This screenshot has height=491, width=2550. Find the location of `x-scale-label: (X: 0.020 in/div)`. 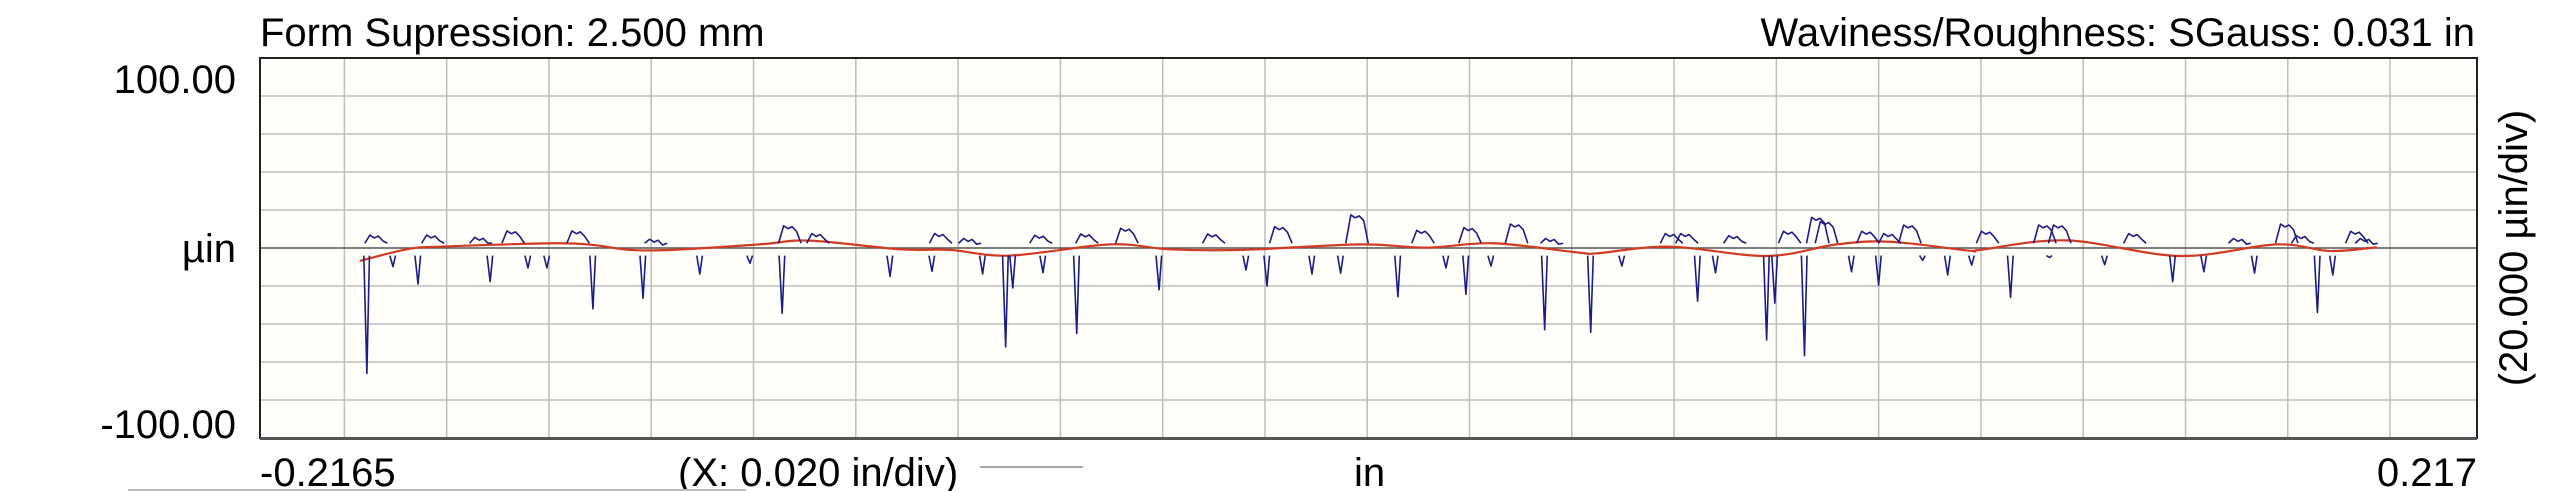

x-scale-label: (X: 0.020 in/div) is located at coordinates (818, 471).